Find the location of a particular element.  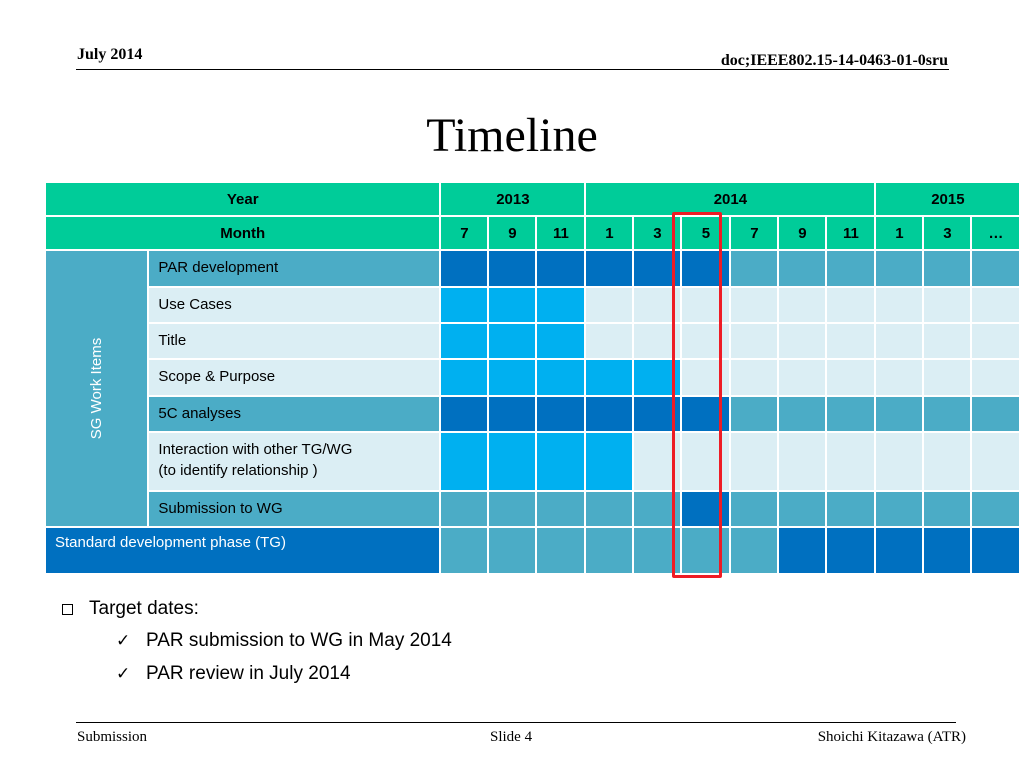

work-item-label-line: Scope & Purpose is located at coordinates (217, 376).